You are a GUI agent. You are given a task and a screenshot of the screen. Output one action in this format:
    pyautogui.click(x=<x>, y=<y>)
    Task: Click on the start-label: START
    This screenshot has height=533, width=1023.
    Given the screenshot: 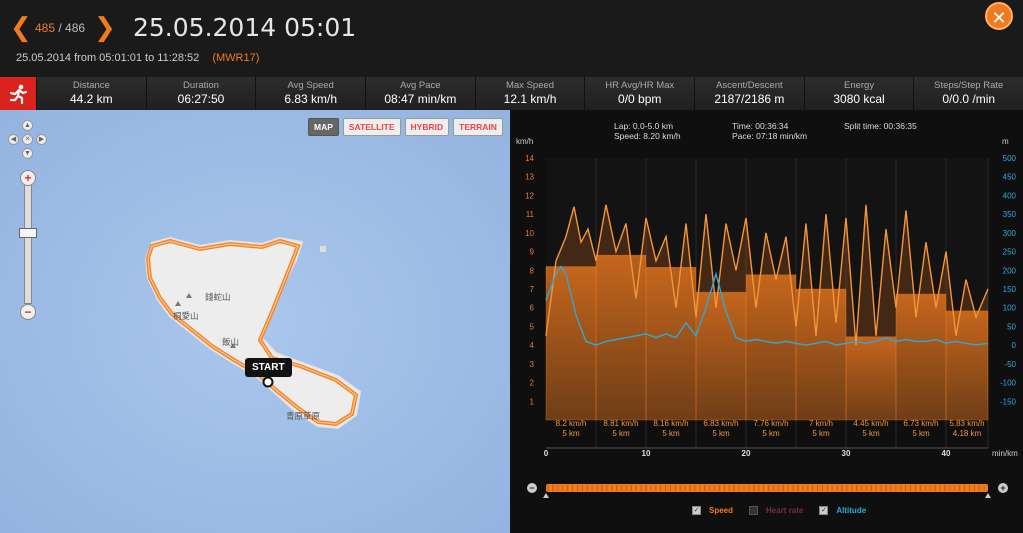 What is the action you would take?
    pyautogui.click(x=268, y=367)
    